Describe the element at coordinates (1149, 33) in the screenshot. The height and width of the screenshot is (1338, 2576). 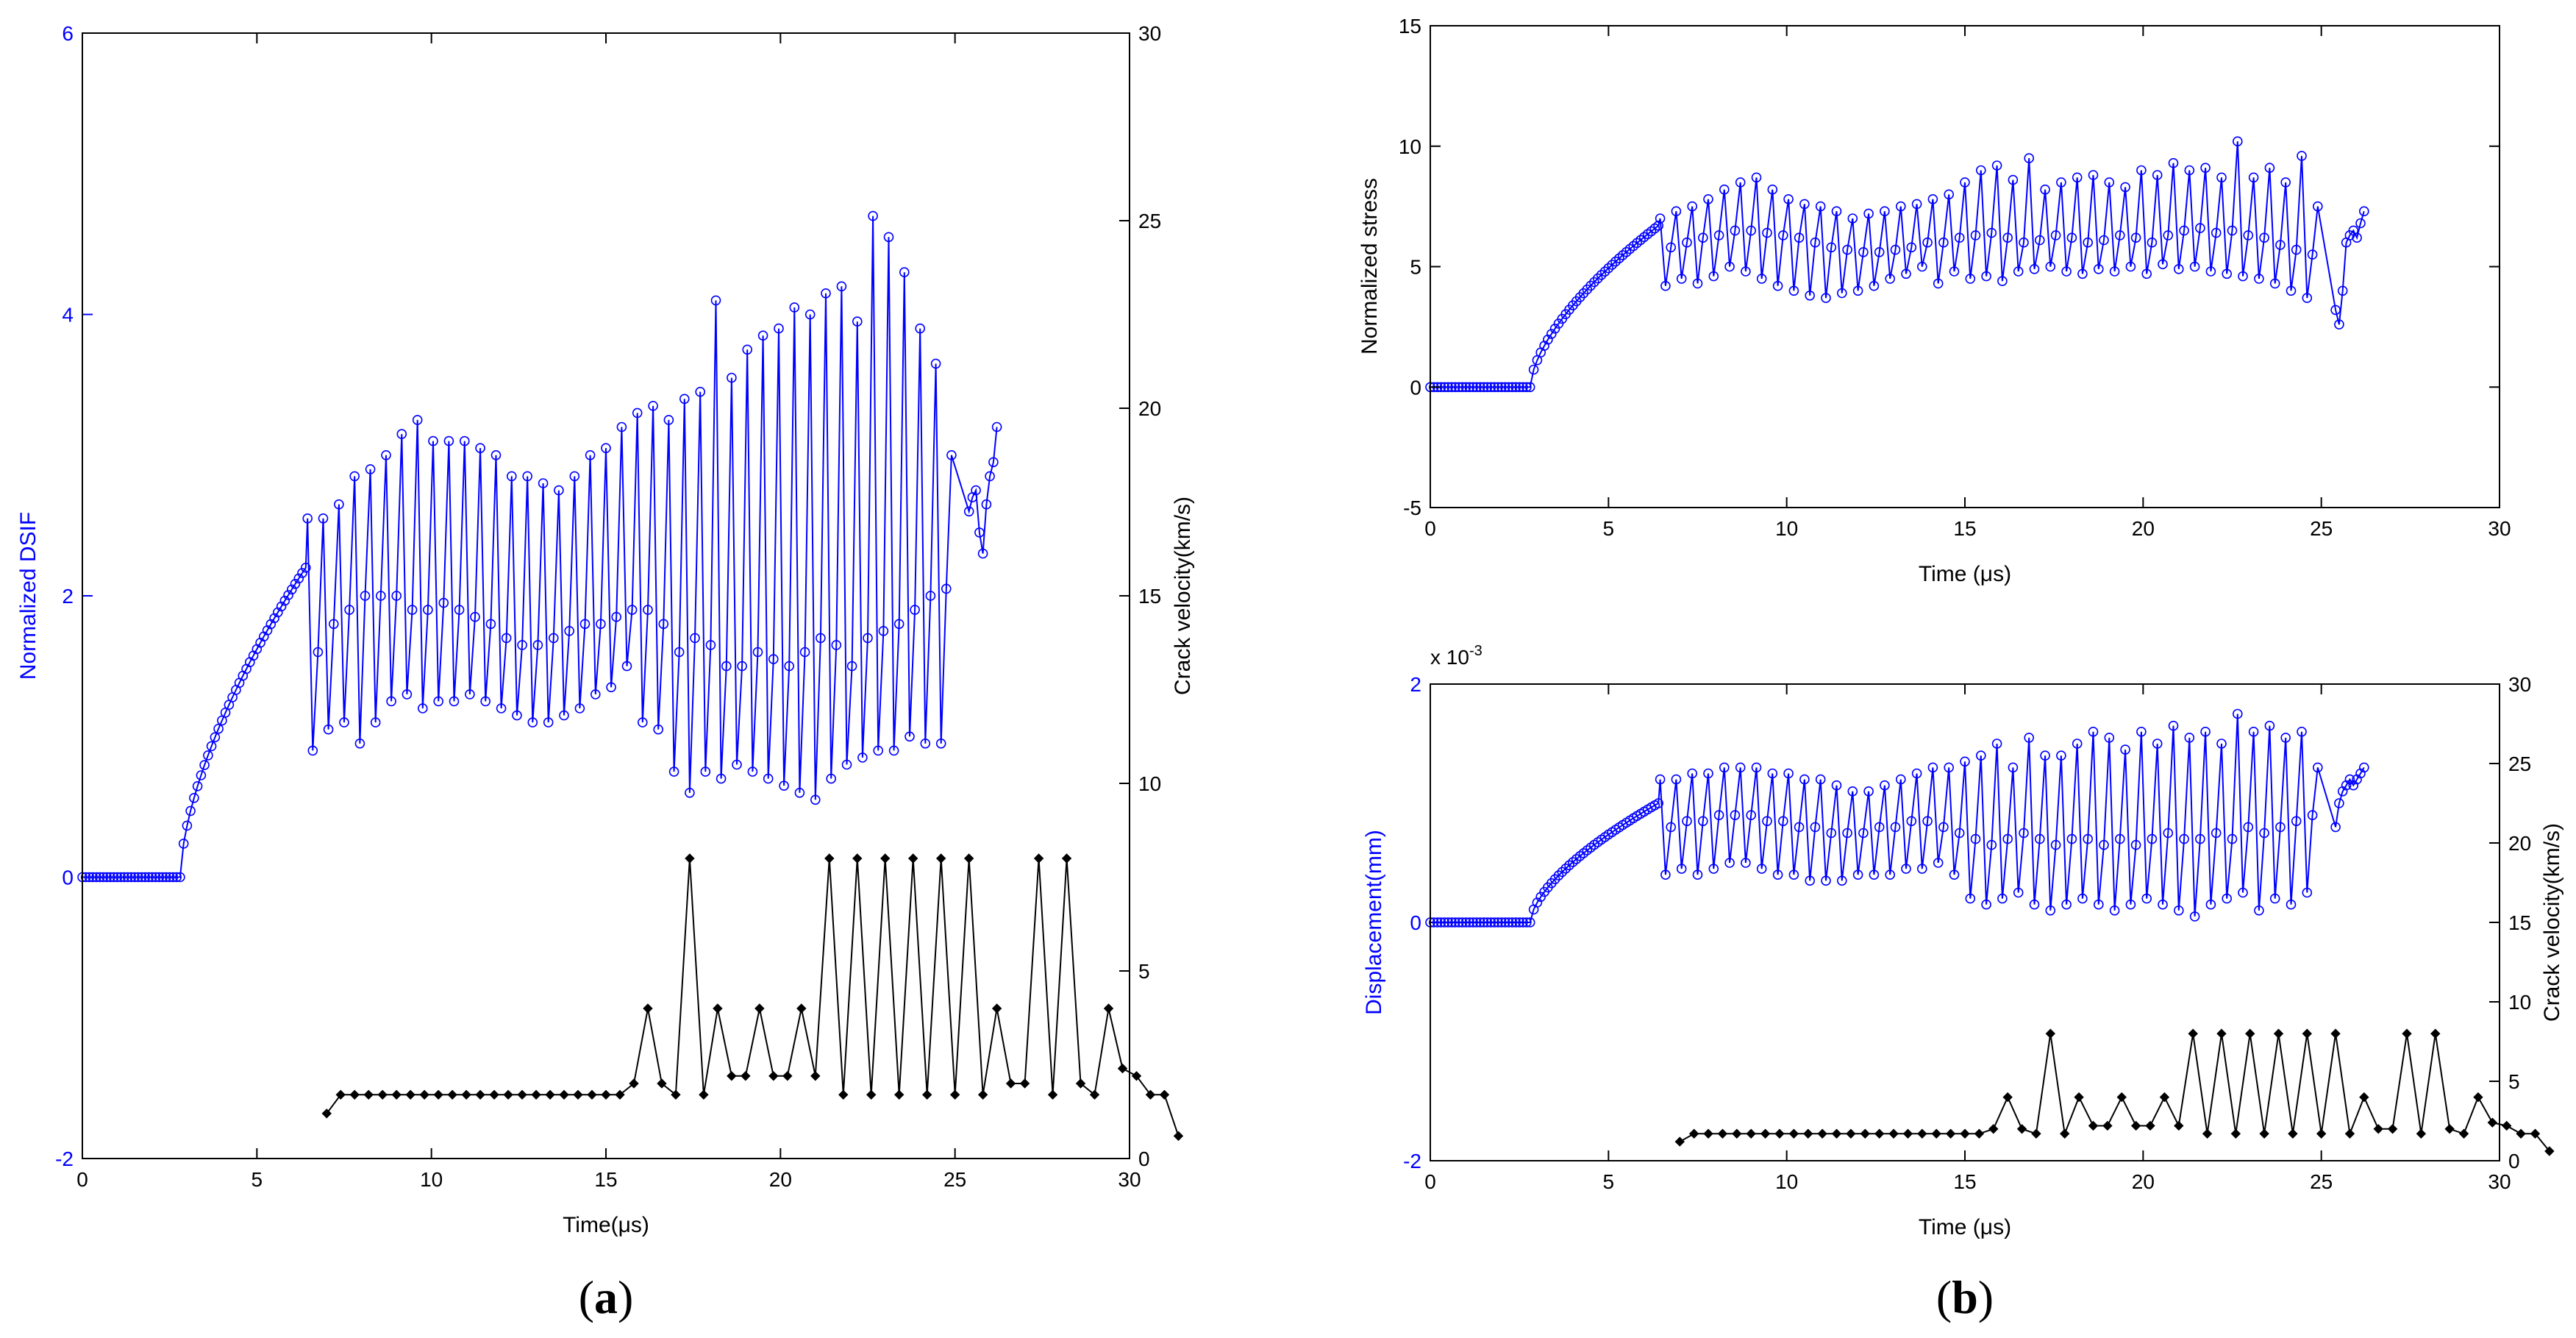
I see `chart-a-y2tick-label-6: 30` at that location.